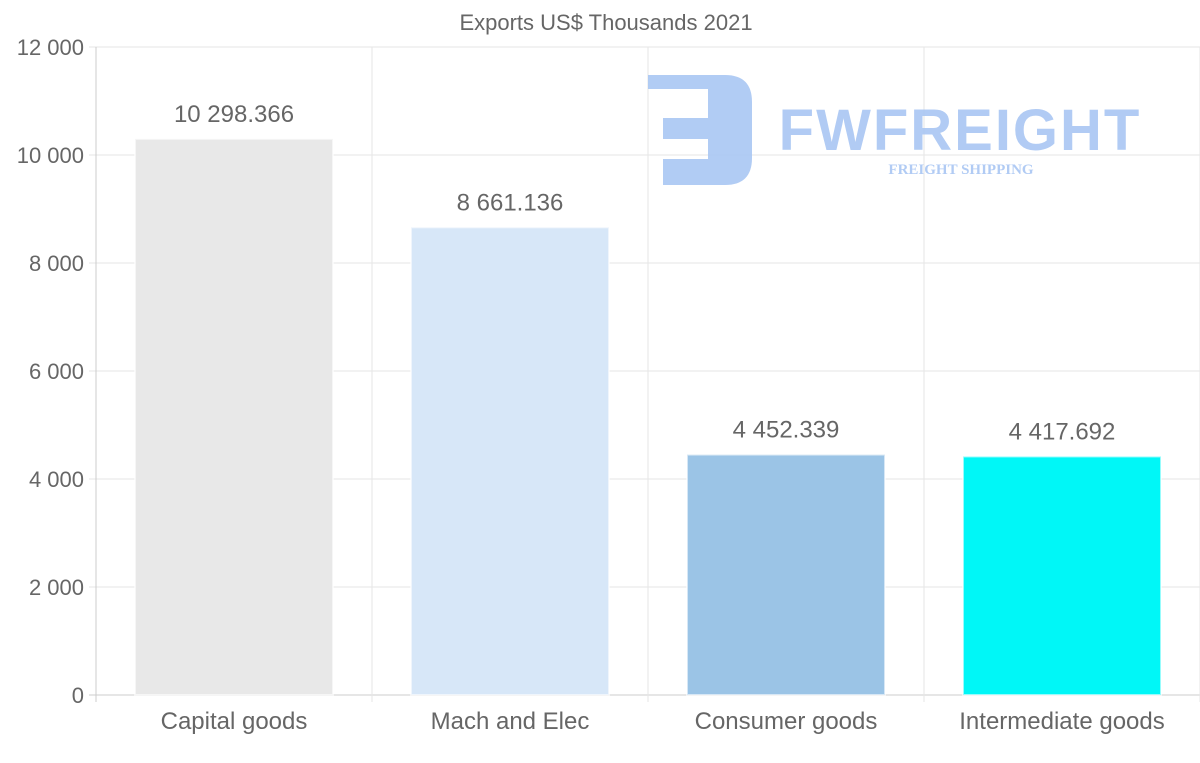  What do you see at coordinates (50, 155) in the screenshot?
I see `y-tick-label: 10 000` at bounding box center [50, 155].